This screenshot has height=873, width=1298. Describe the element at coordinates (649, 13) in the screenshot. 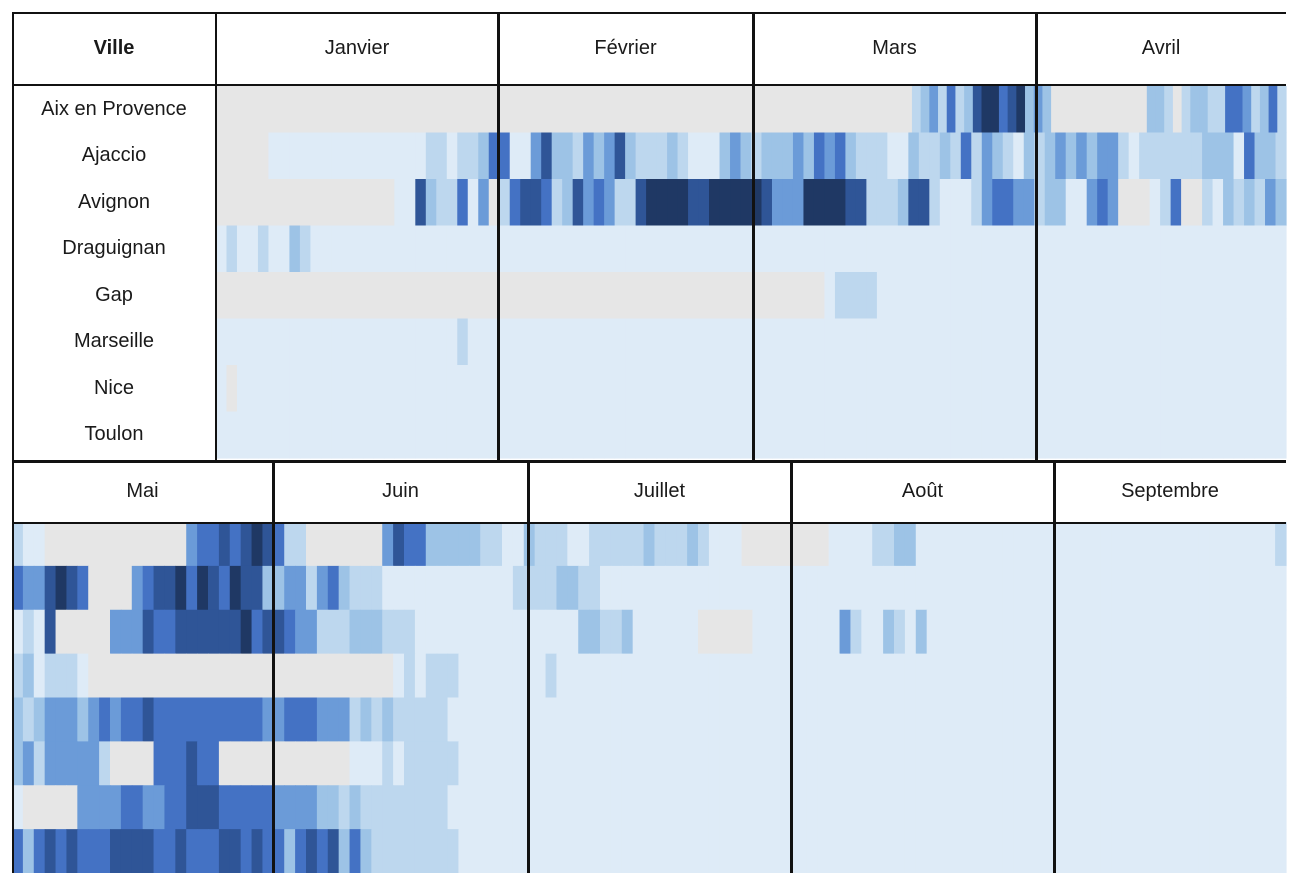

I see `top-border` at that location.